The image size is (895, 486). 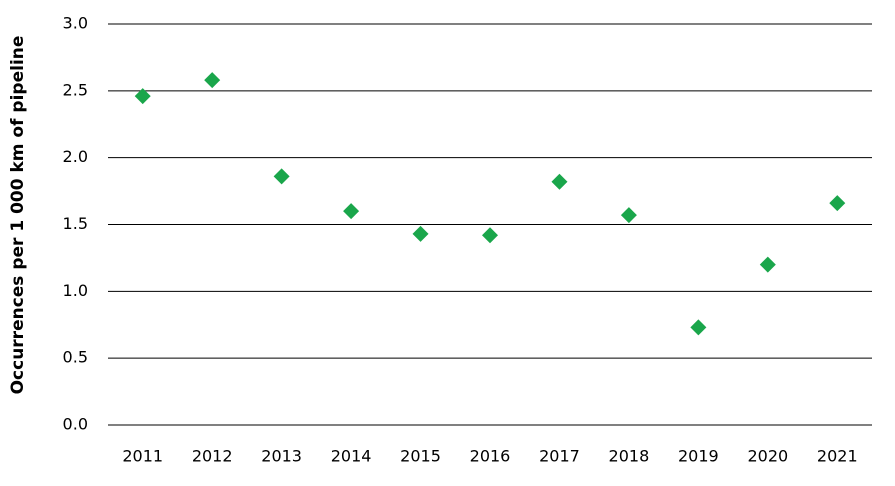 I want to click on x-tick-label: 2011, so click(x=142, y=456).